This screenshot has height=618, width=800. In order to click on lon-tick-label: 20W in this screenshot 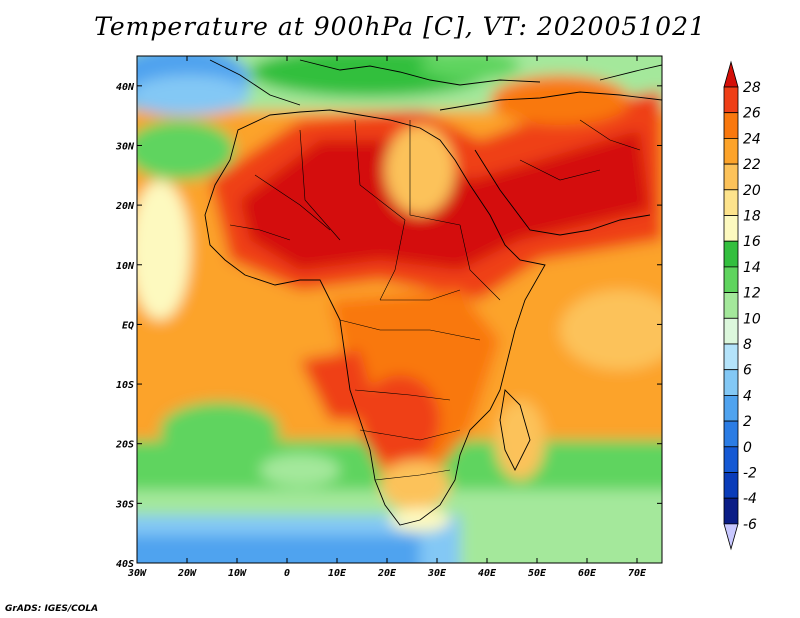, I will do `click(187, 573)`.